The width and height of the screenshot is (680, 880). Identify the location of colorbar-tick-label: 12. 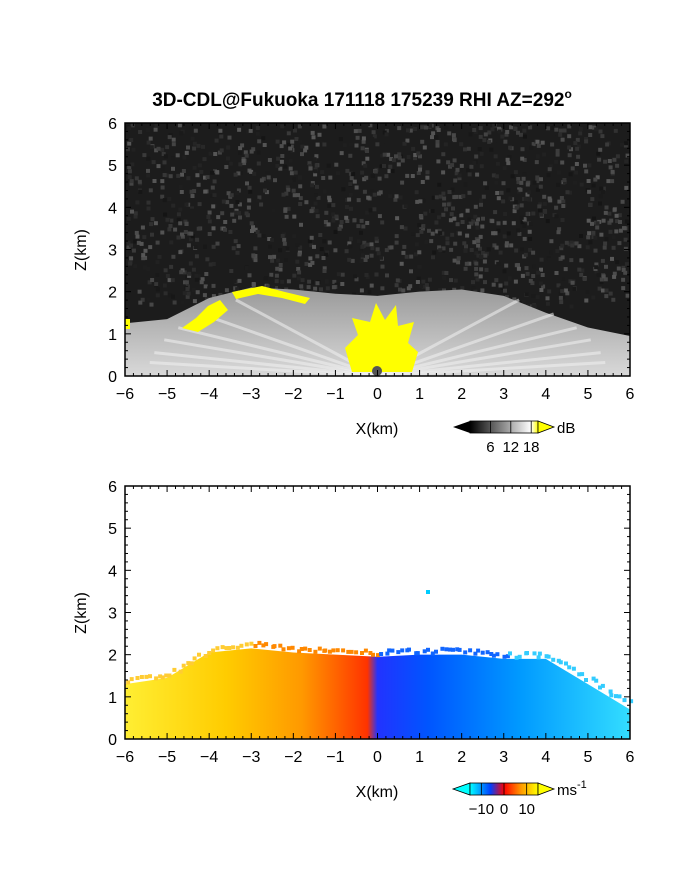
(510, 447).